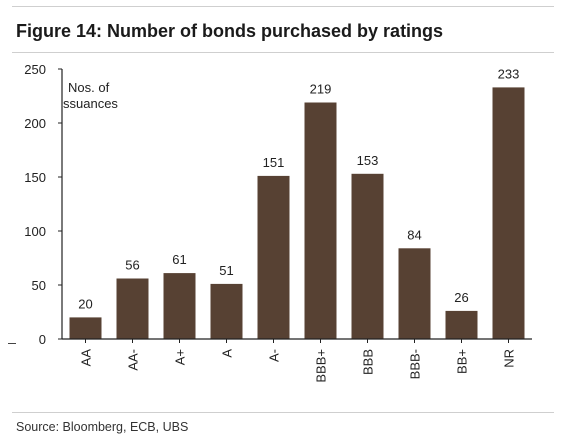 The image size is (570, 440). What do you see at coordinates (102, 427) in the screenshot?
I see `source-note: Source: Bloomberg, ECB, UBS` at bounding box center [102, 427].